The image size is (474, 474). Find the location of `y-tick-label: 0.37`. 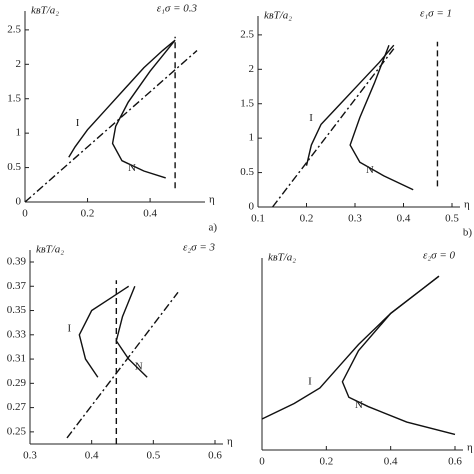

y-tick-label: 0.37 is located at coordinates (17, 286).